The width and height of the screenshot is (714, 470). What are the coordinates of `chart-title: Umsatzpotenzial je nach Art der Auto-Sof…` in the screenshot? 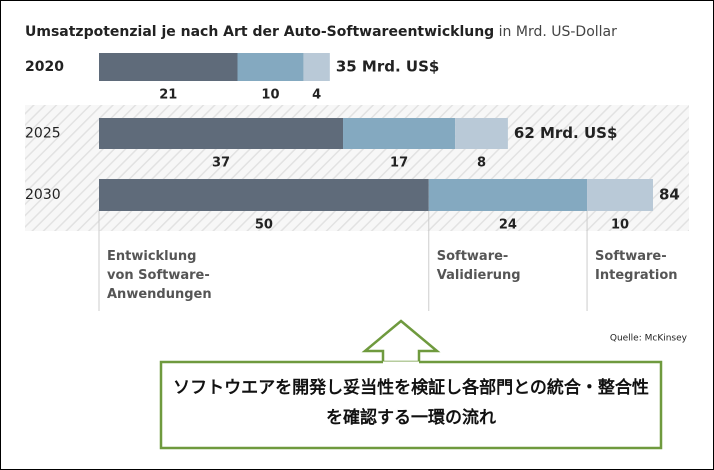 It's located at (321, 32).